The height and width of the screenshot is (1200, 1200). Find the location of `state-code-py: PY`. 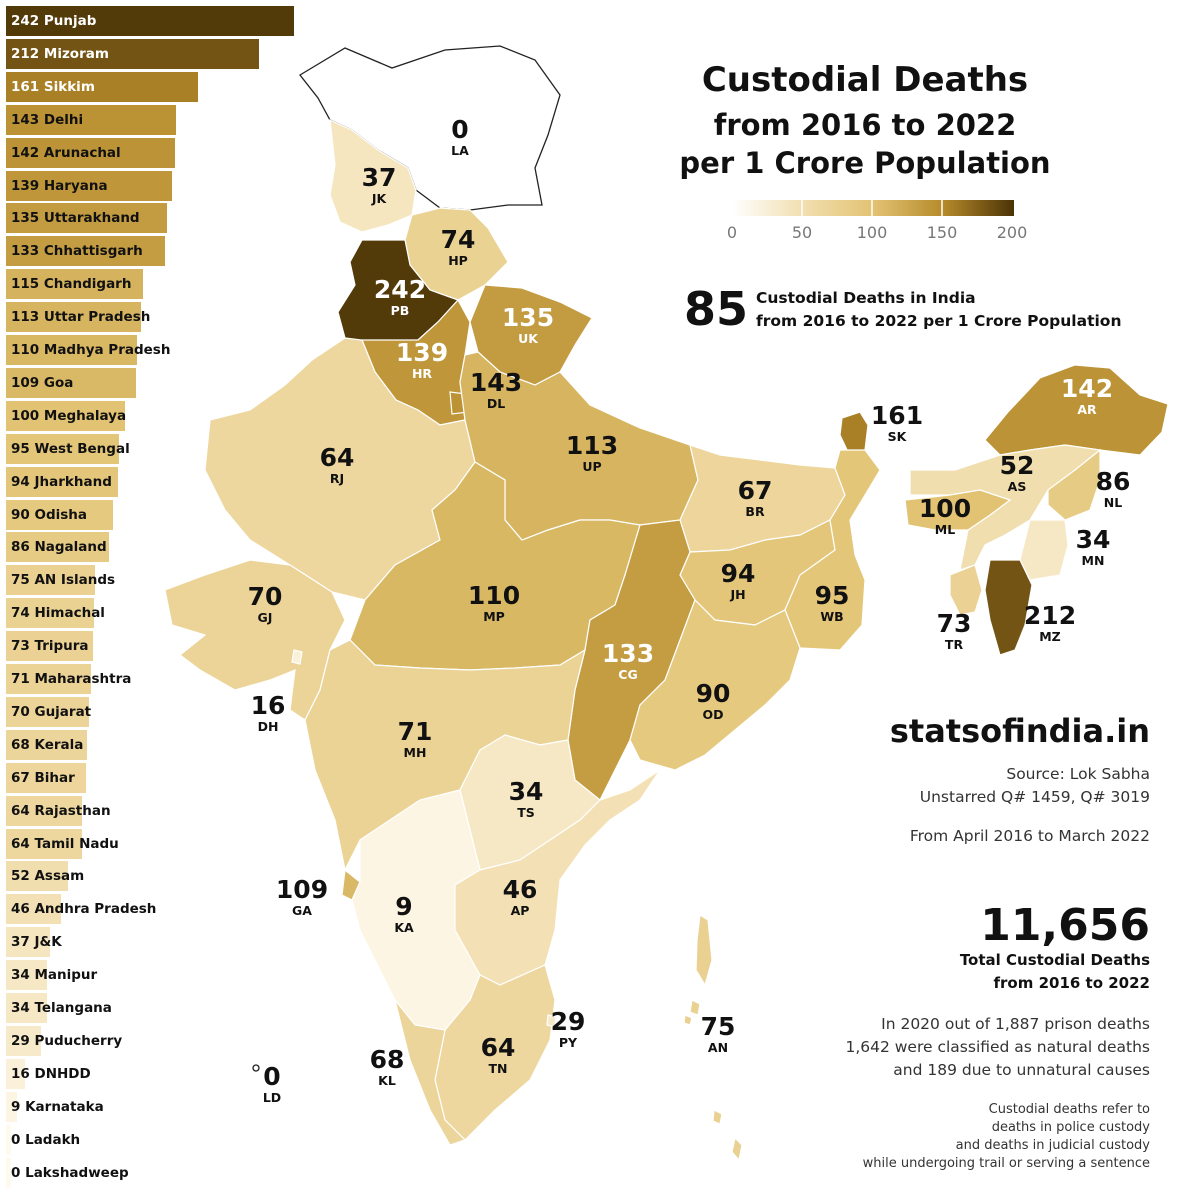

state-code-py: PY is located at coordinates (568, 1042).